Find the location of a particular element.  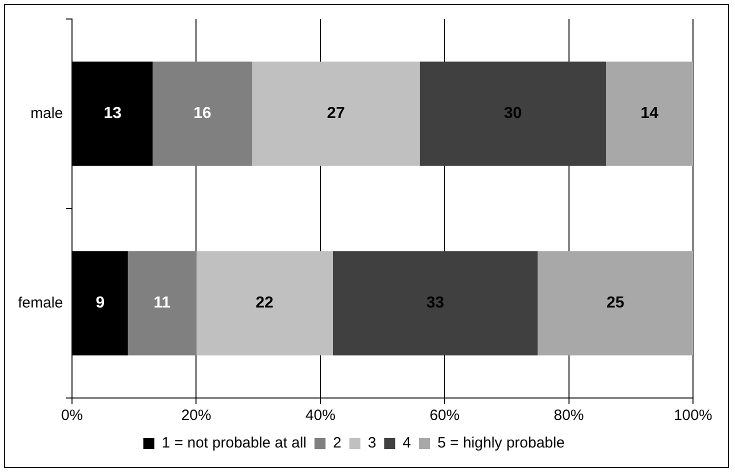

data-label: 33 is located at coordinates (435, 303).